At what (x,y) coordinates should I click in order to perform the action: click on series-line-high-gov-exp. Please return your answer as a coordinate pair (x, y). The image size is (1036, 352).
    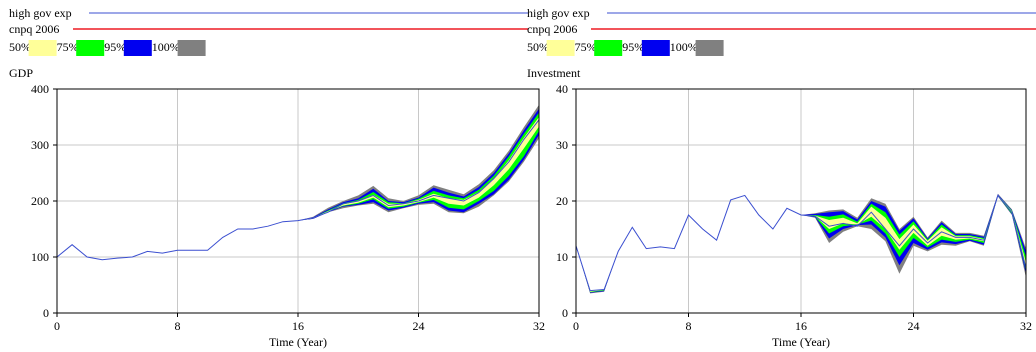
    Looking at the image, I should click on (801, 243).